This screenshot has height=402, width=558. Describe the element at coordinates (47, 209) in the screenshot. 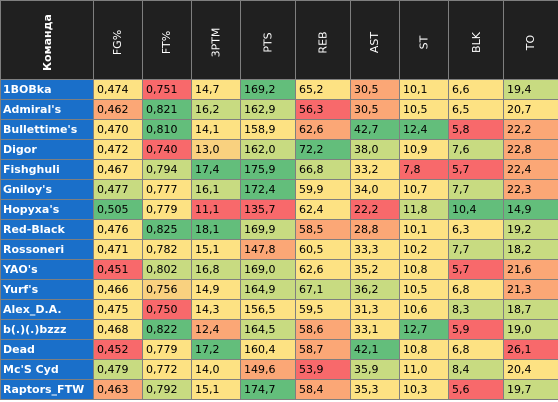

I see `team-cell: Нopyxa's` at that location.